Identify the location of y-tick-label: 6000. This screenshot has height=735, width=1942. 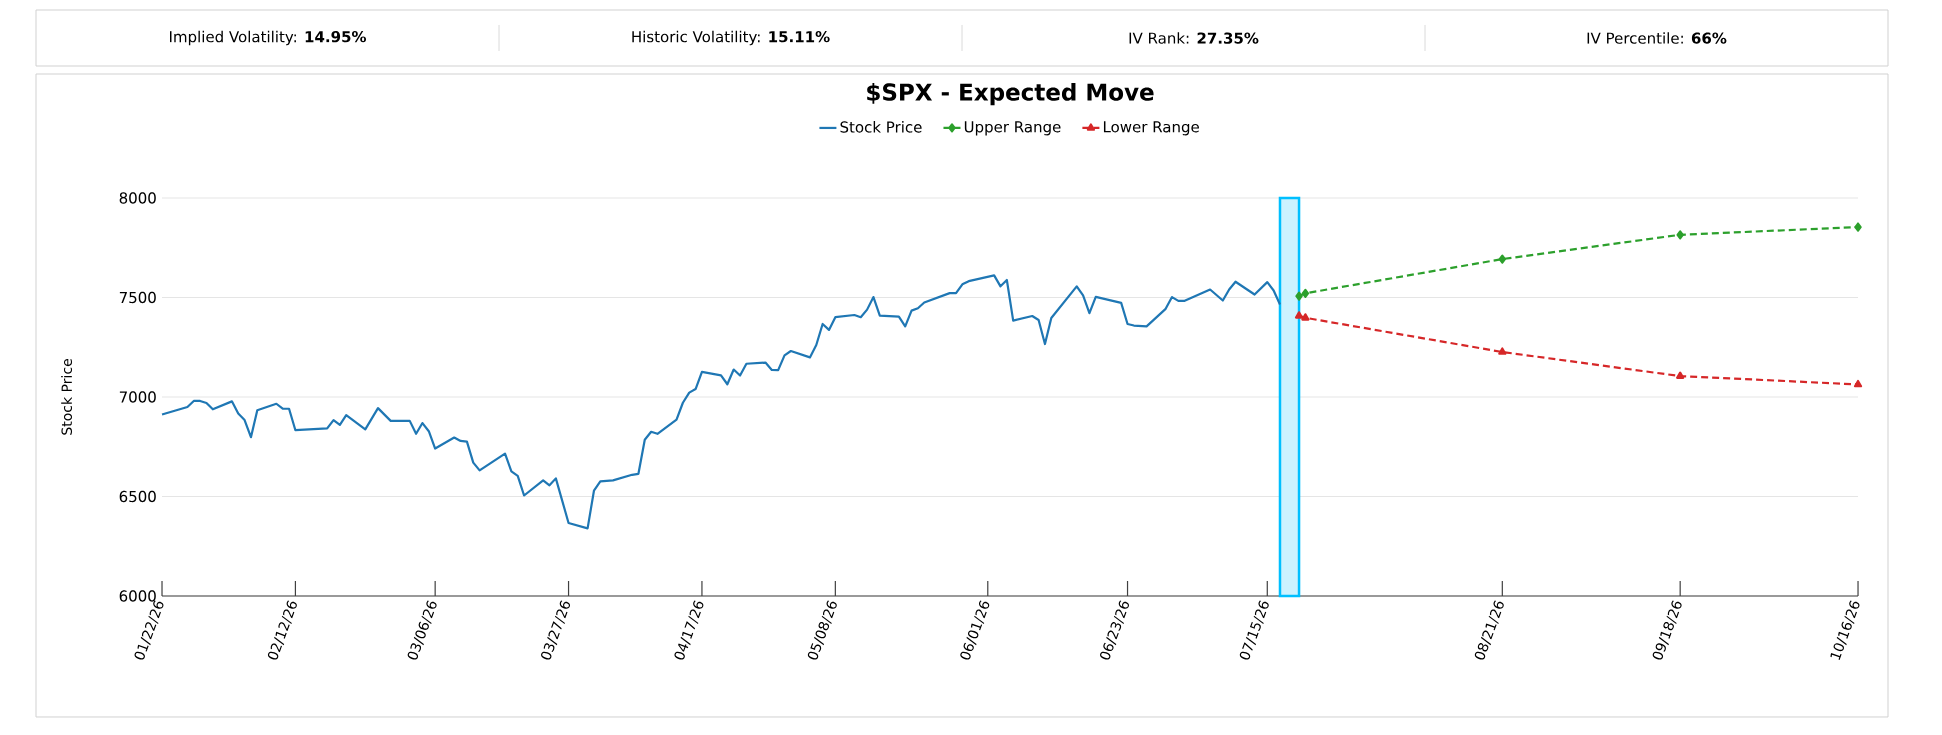
(137, 596).